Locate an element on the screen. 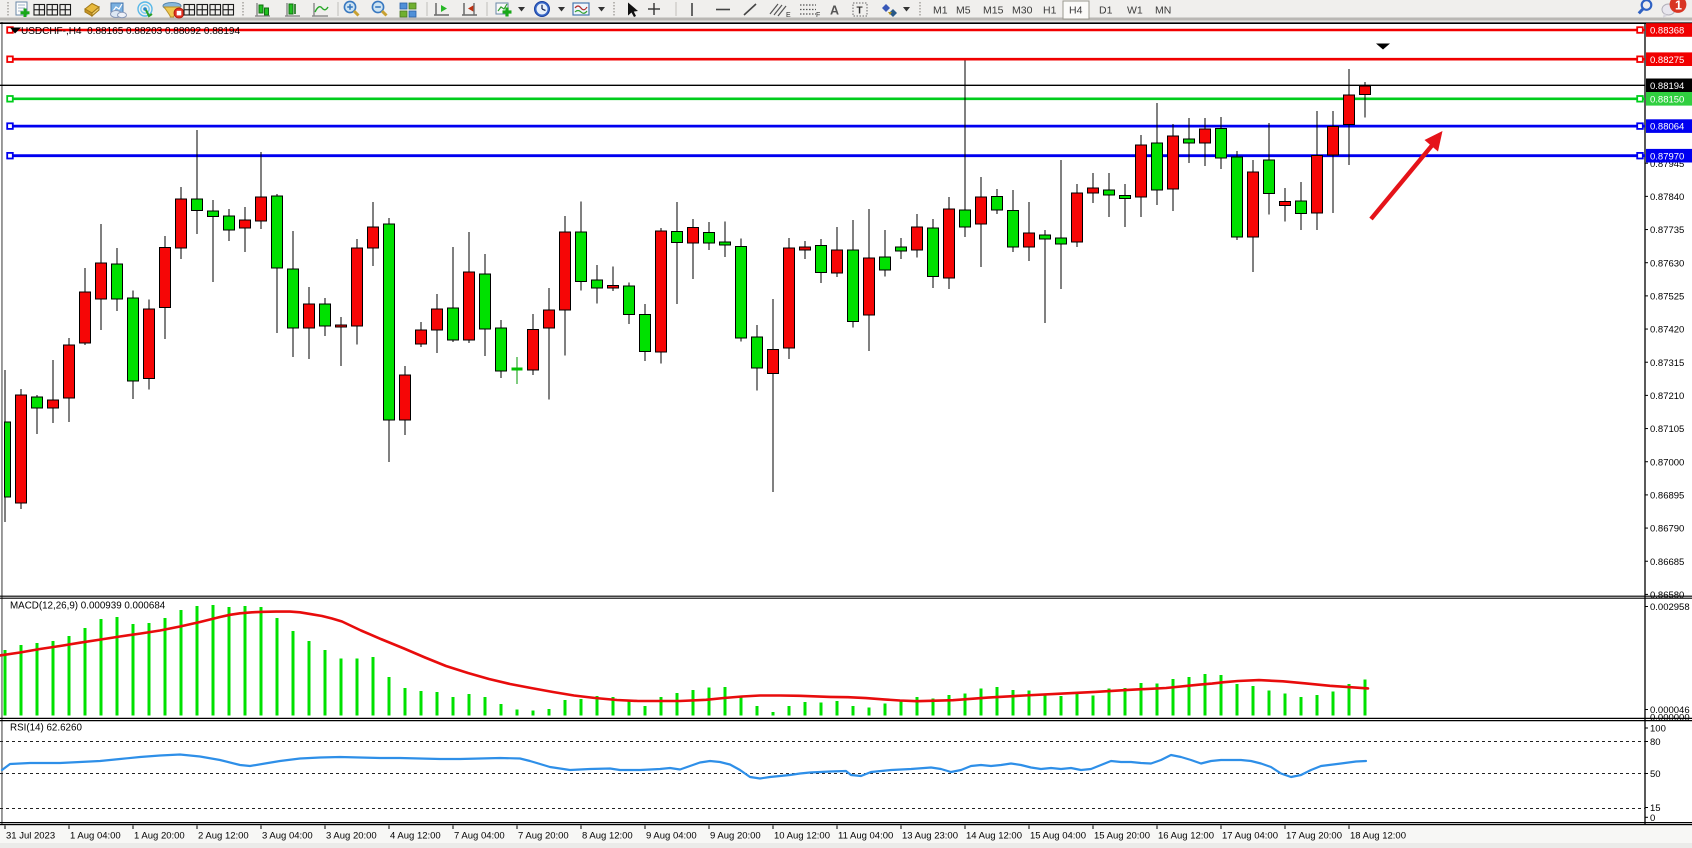  svg-text: 4 Aug 12:00 is located at coordinates (415, 836).